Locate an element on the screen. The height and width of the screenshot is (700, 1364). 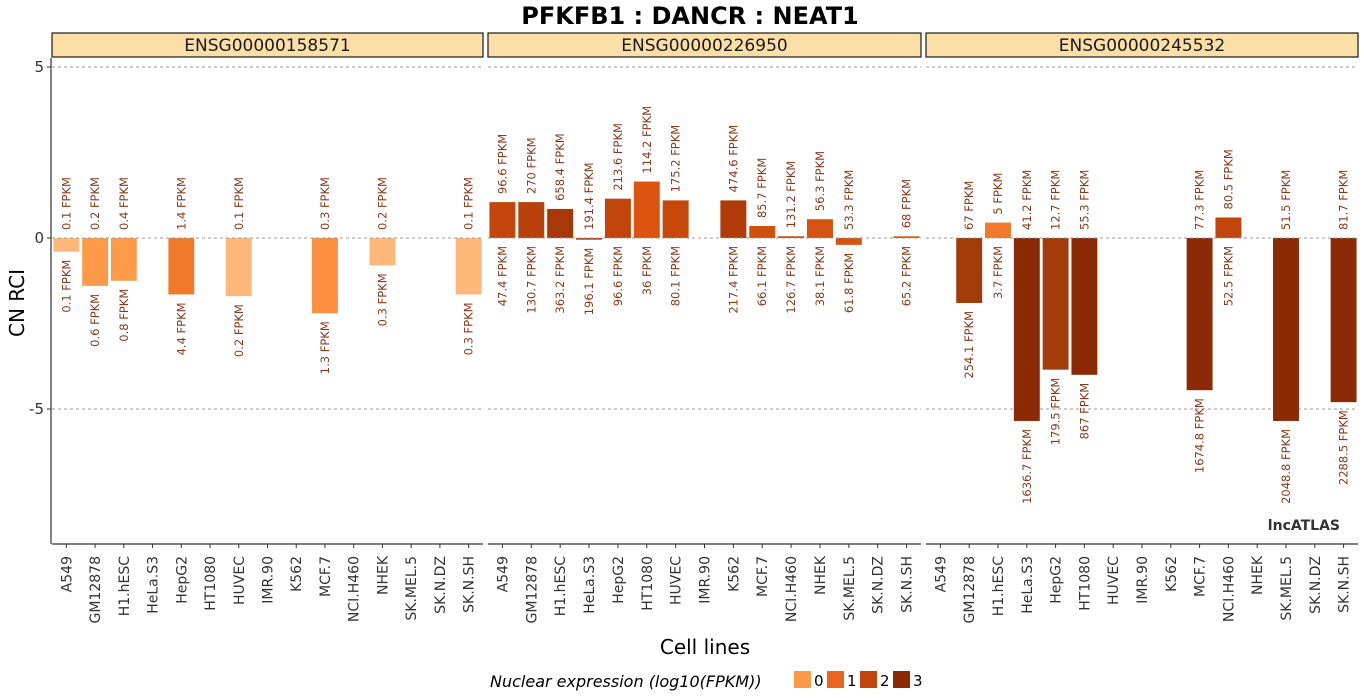
legend-label: 2 is located at coordinates (885, 681).